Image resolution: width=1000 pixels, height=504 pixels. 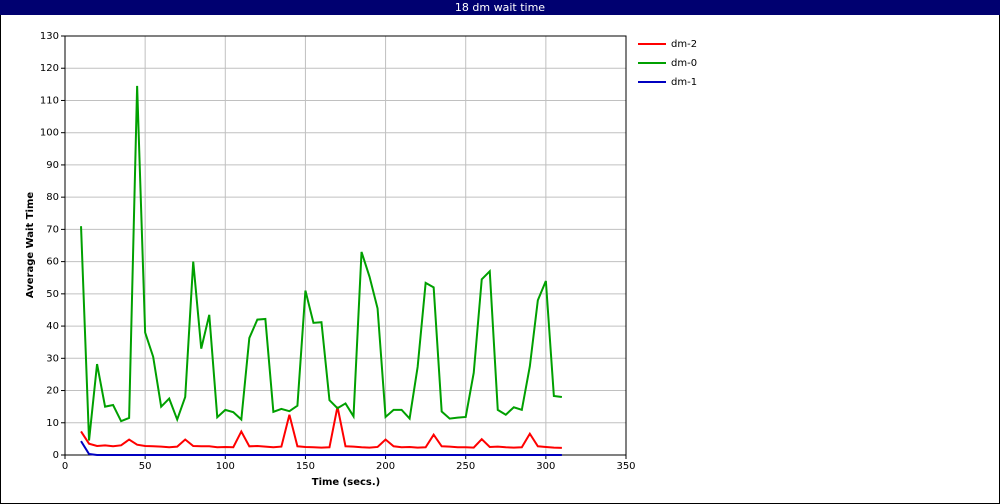 What do you see at coordinates (465, 466) in the screenshot?
I see `x-tick-label: 250` at bounding box center [465, 466].